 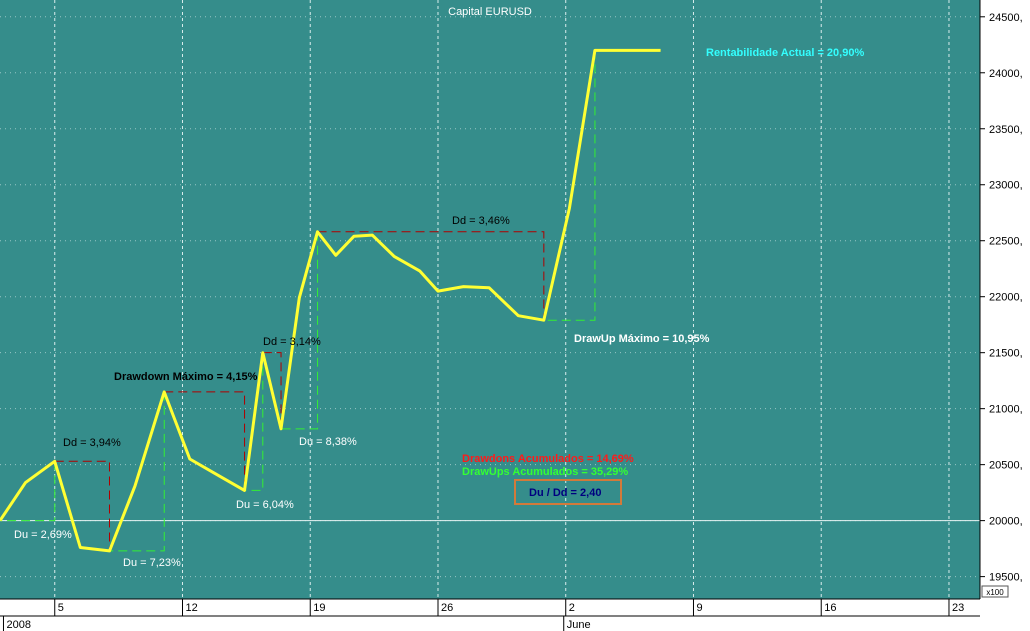 I want to click on y-unit-box, so click(x=995, y=591).